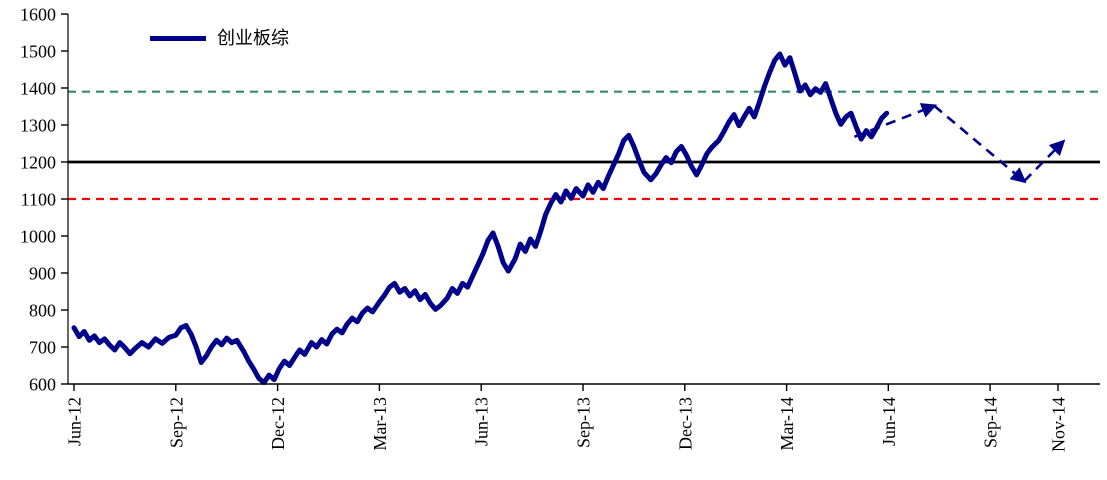  Describe the element at coordinates (38, 200) in the screenshot. I see `y-tick-label: 1100` at that location.